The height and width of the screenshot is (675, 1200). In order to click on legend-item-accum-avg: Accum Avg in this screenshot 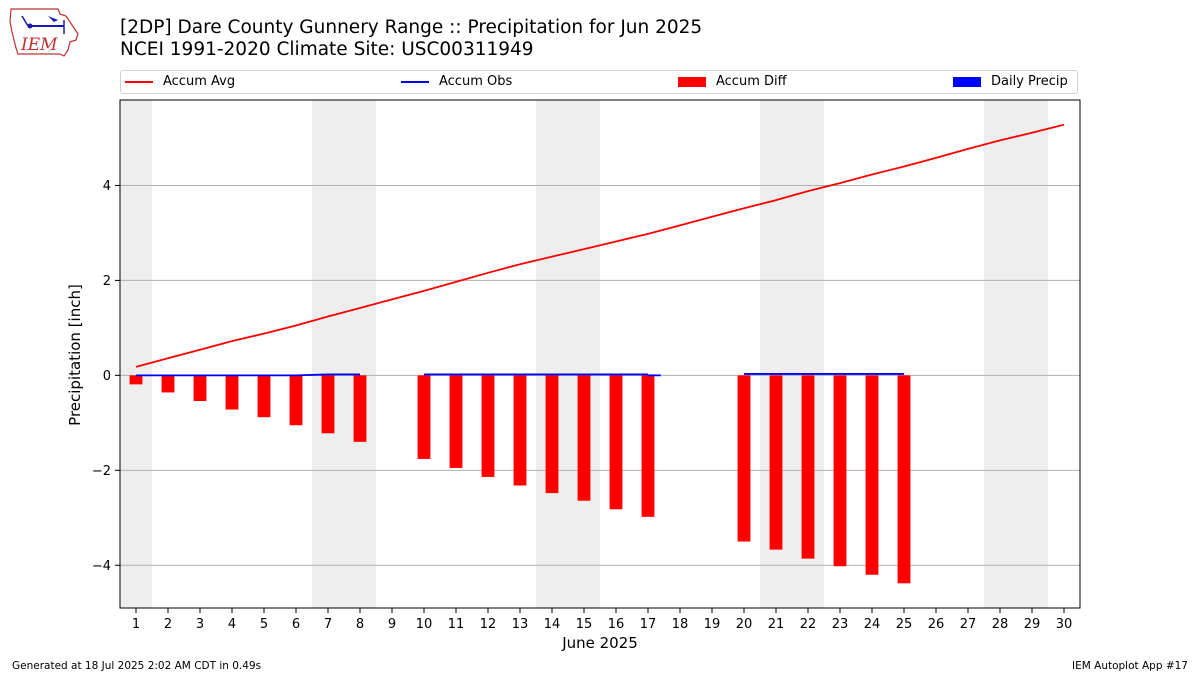, I will do `click(180, 81)`.